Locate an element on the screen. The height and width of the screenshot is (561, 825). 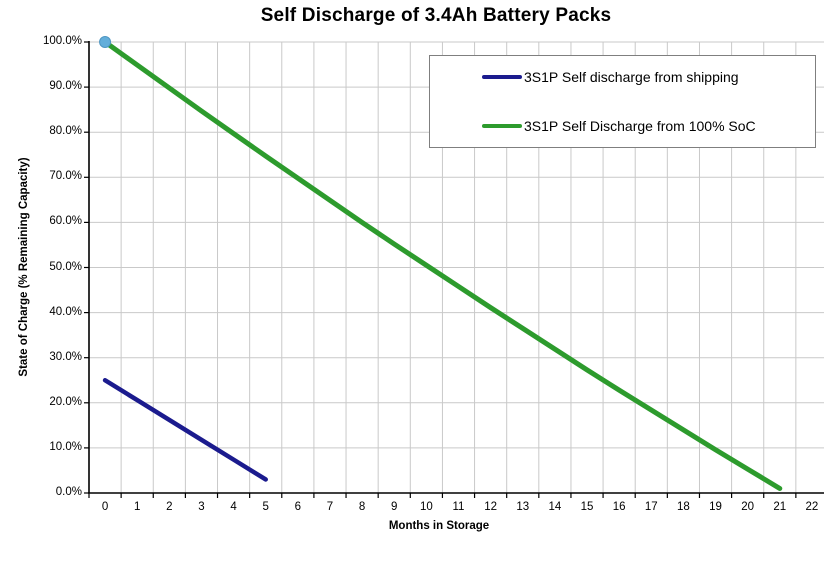
y-axis-title: State of Charge (% Remaining Capacity) is located at coordinates (24, 267).